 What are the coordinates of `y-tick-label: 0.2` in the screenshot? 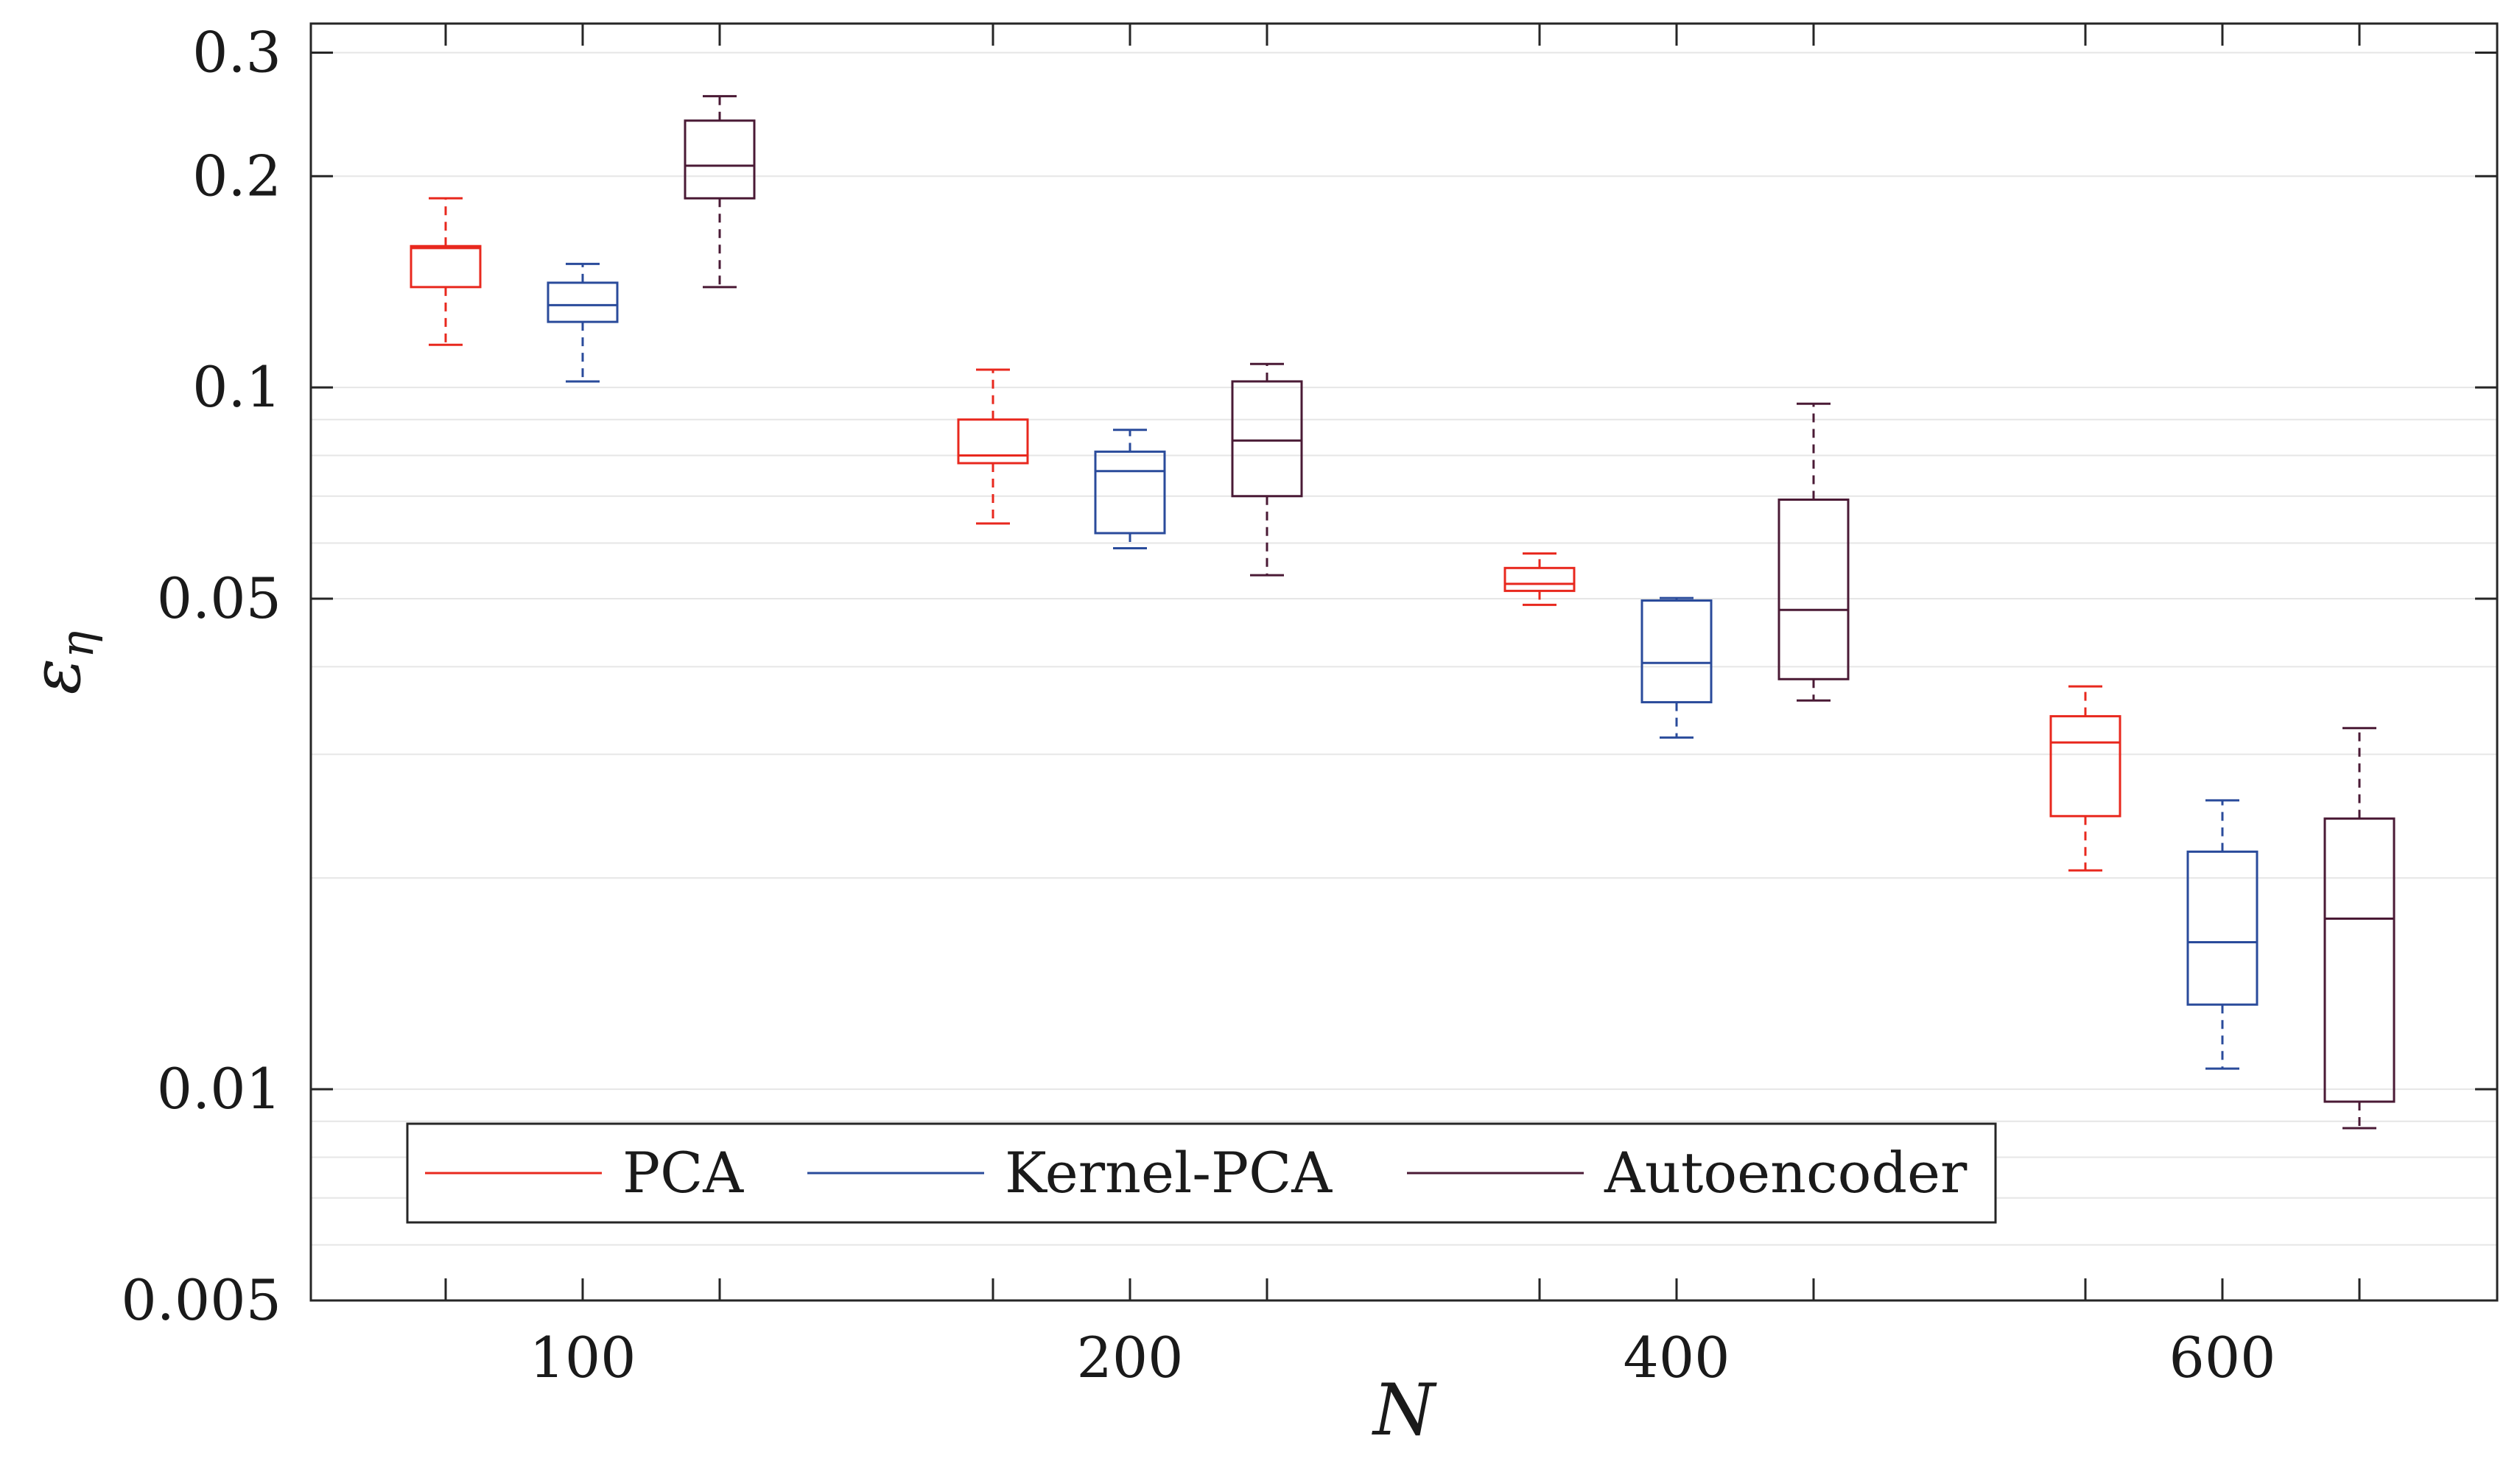 It's located at (236, 176).